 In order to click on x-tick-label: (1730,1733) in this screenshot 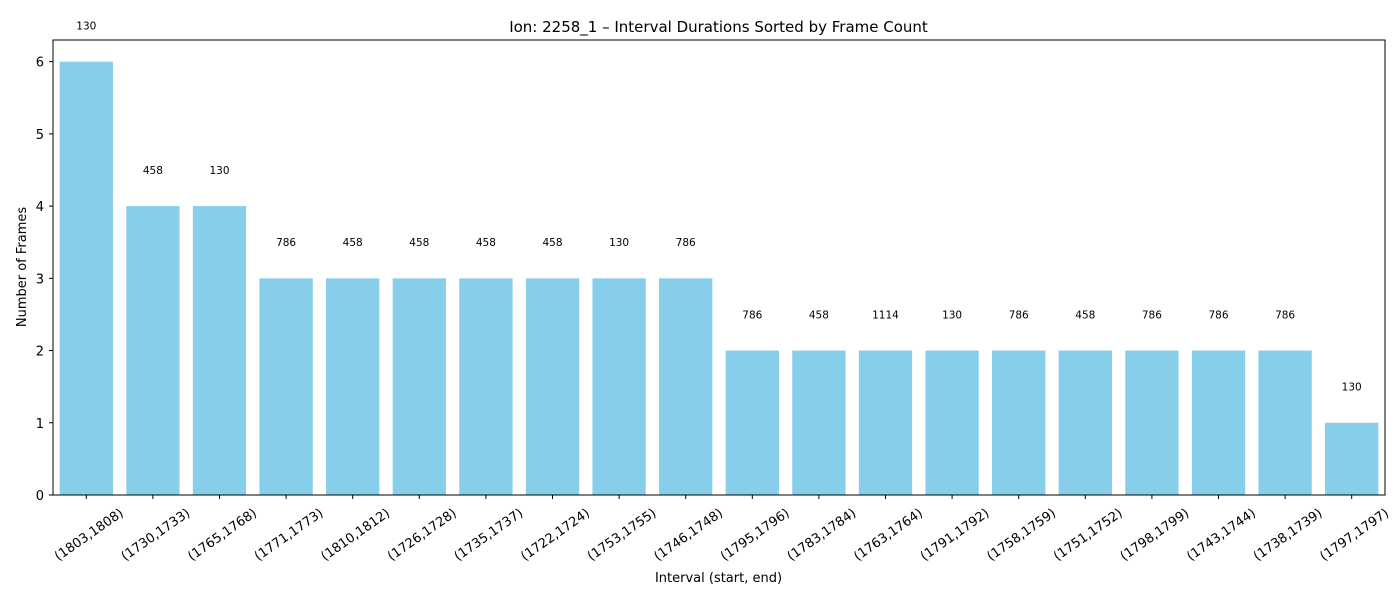, I will do `click(156, 535)`.